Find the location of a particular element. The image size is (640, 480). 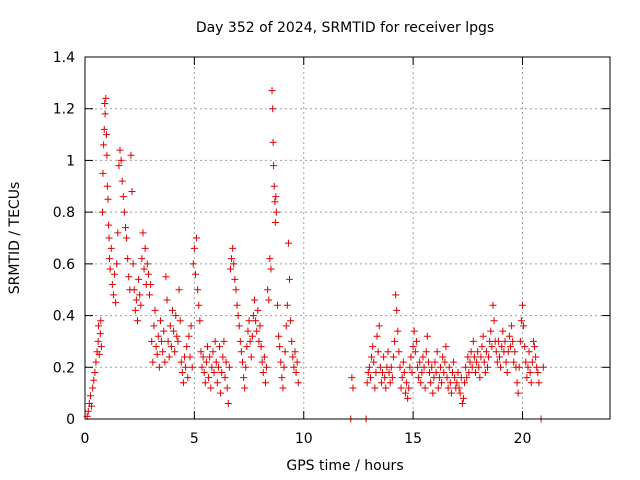

y-tick-label: 0.4 is located at coordinates (64, 317).